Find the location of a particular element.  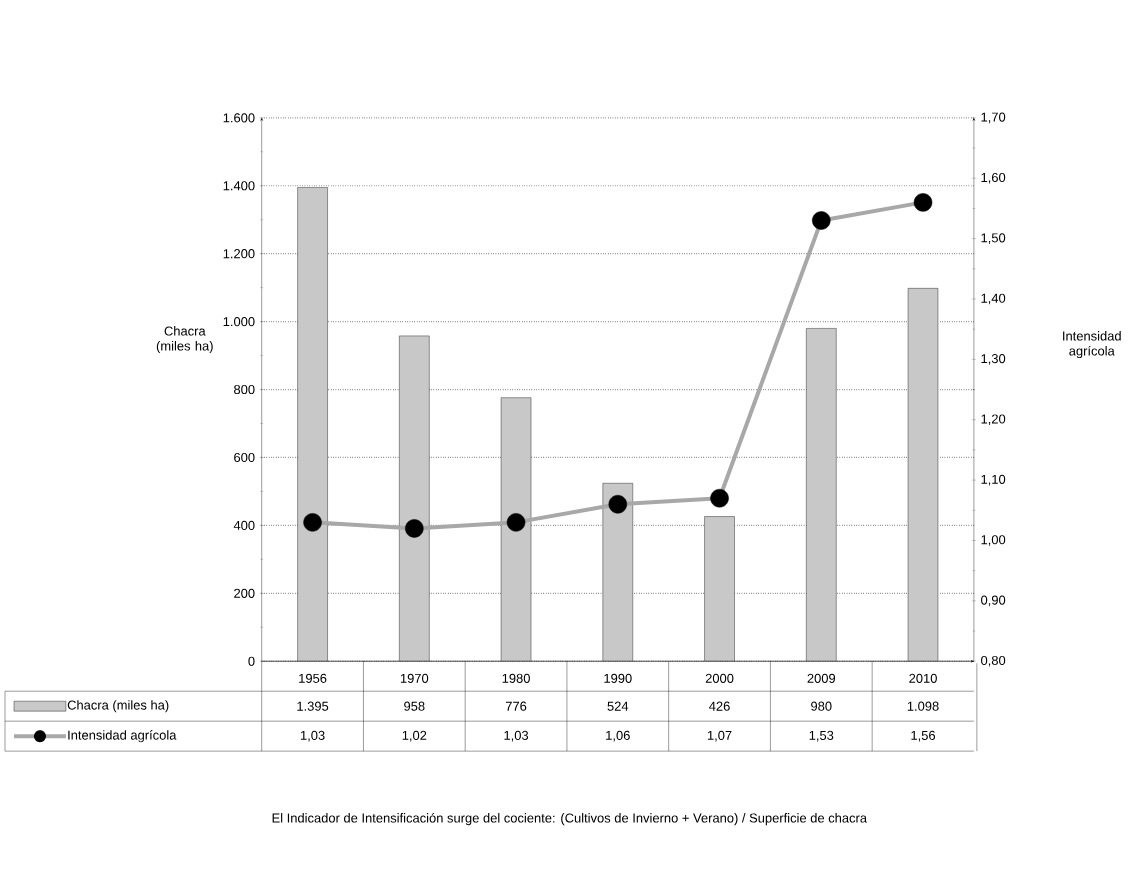

y-tick-label: 600 is located at coordinates (244, 457).